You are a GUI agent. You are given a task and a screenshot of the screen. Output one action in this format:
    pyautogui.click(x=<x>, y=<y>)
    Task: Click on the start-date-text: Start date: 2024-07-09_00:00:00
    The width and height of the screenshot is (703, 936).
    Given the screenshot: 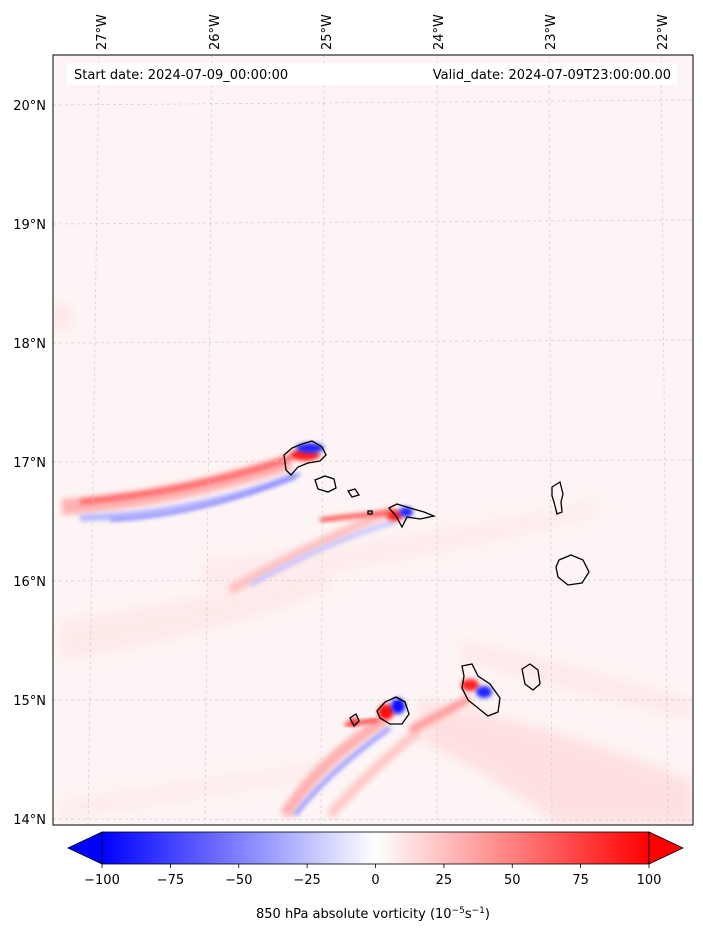 What is the action you would take?
    pyautogui.click(x=181, y=75)
    